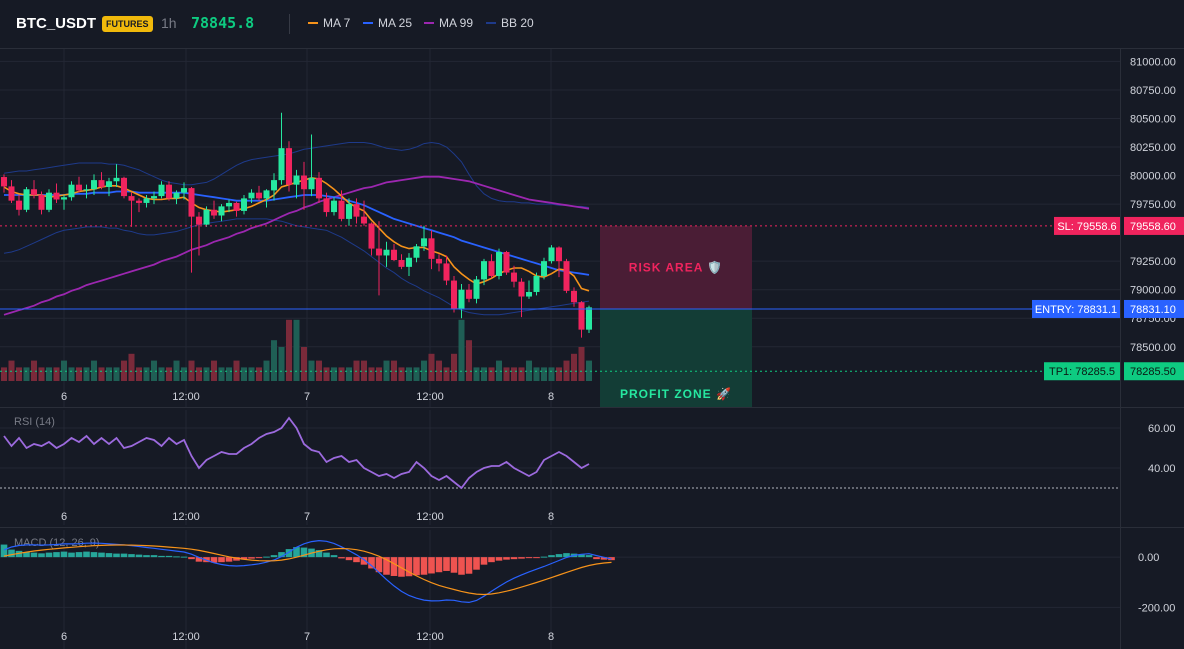 The height and width of the screenshot is (649, 1184). What do you see at coordinates (676, 267) in the screenshot?
I see `risk-zone` at bounding box center [676, 267].